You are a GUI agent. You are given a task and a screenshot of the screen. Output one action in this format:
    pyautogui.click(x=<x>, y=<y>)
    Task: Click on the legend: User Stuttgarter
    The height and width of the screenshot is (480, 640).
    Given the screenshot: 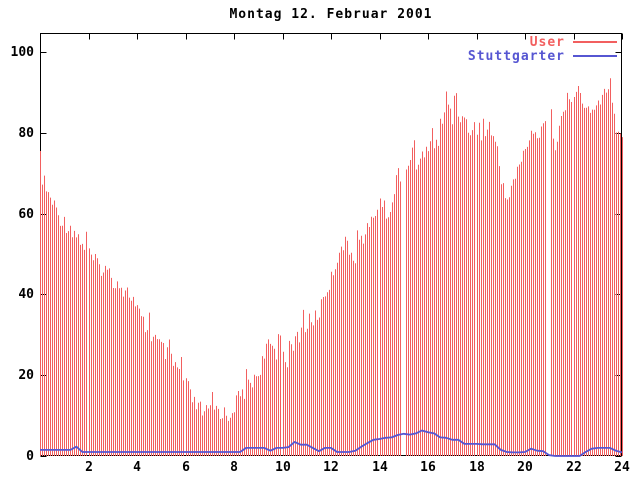 What is the action you would take?
    pyautogui.click(x=542, y=49)
    